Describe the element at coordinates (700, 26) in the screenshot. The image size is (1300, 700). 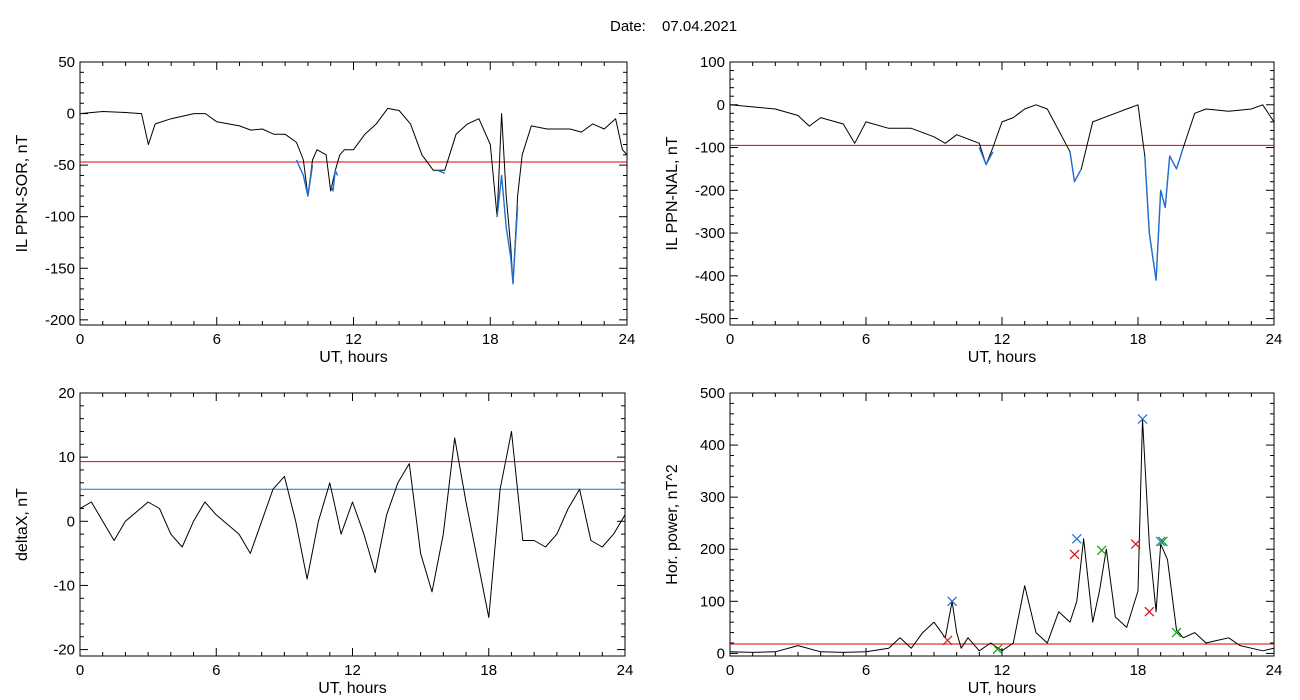
I see `date-value: 07.04.2021` at that location.